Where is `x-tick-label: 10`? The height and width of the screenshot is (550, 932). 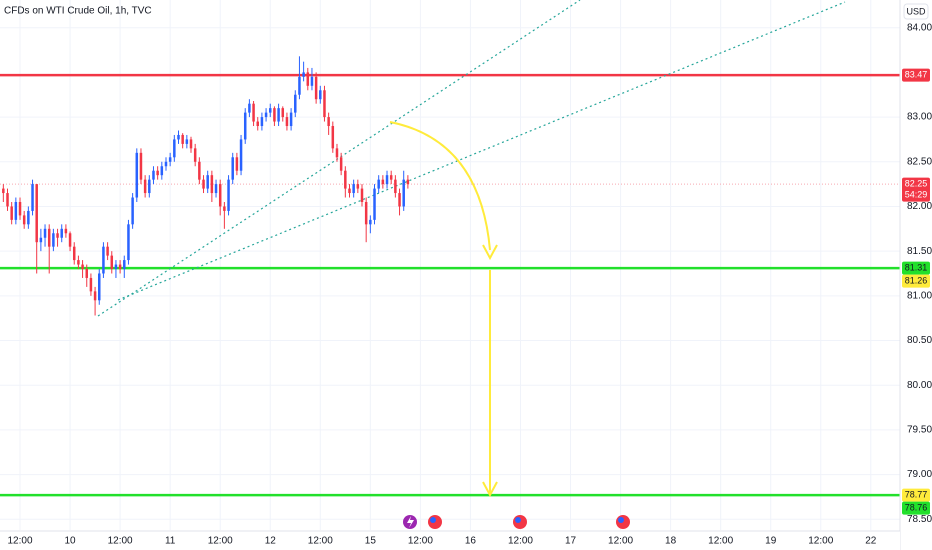 x-tick-label: 10 is located at coordinates (71, 541).